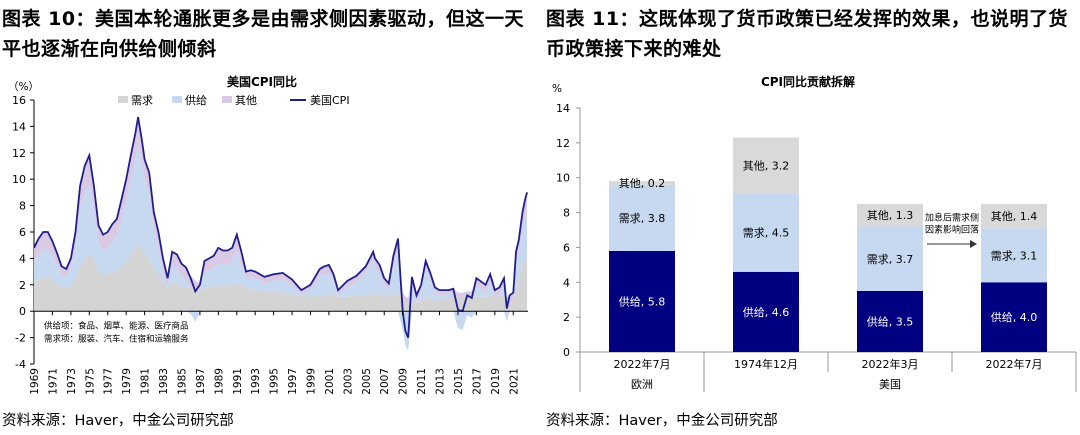 The height and width of the screenshot is (435, 1080). I want to click on arrow-annotation-line2: 因素影响回落, so click(952, 230).